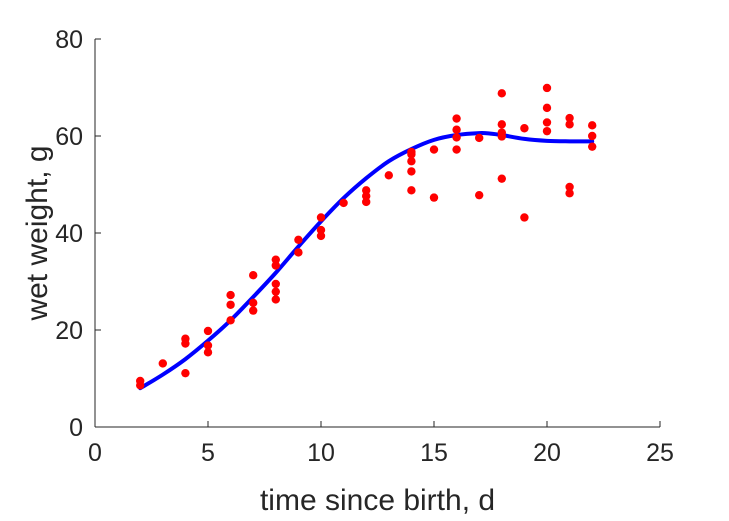  I want to click on x-tick-label: 0, so click(95, 453).